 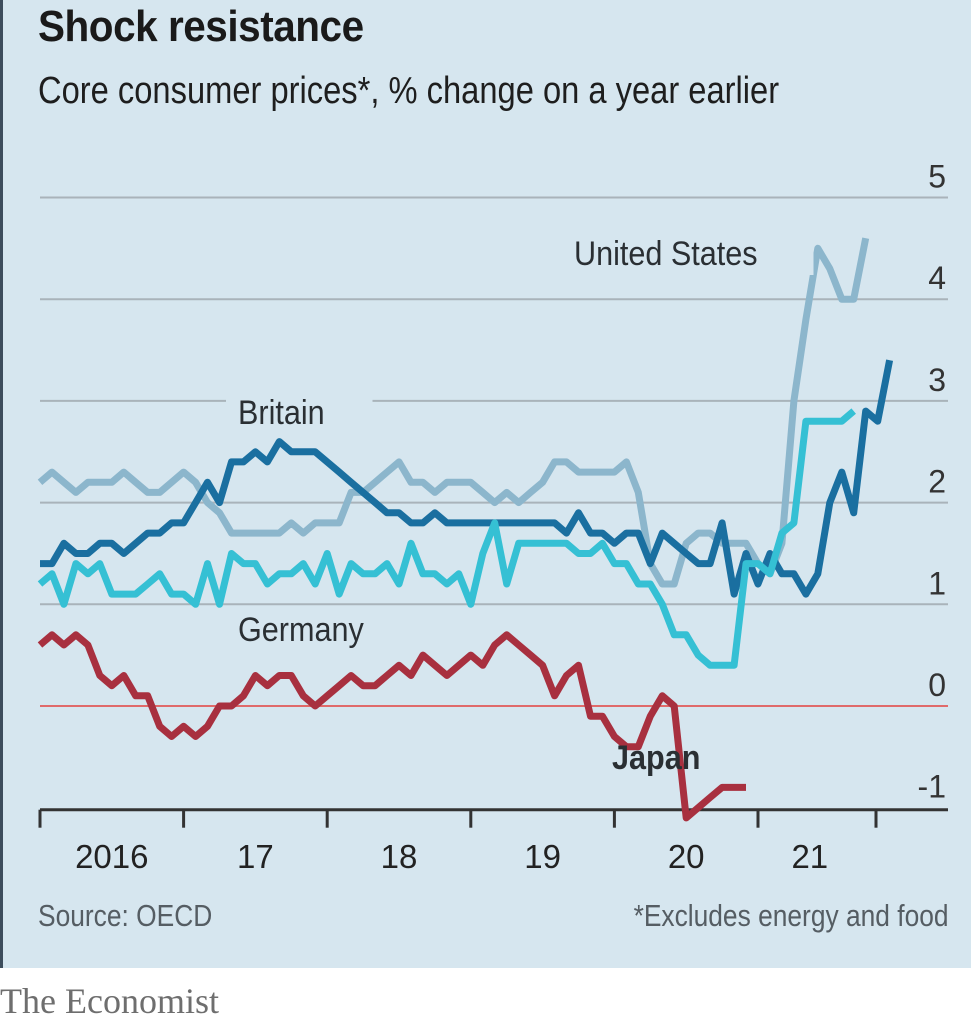 What do you see at coordinates (937, 685) in the screenshot?
I see `y-tick-label: 0` at bounding box center [937, 685].